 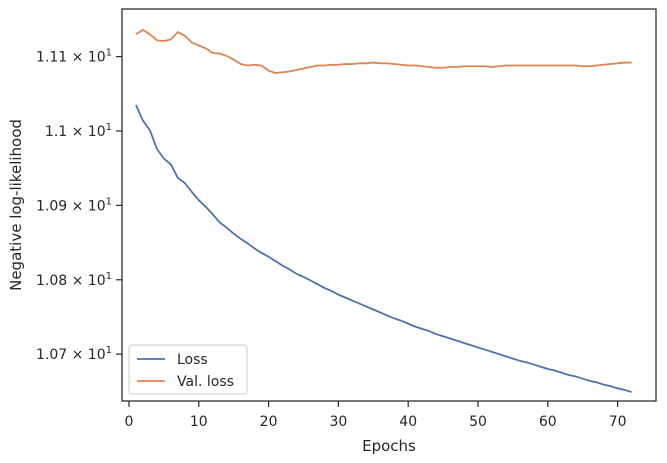 I want to click on x-axis-ticks: 0 10 20 30 40 50 60 70, so click(x=376, y=415).